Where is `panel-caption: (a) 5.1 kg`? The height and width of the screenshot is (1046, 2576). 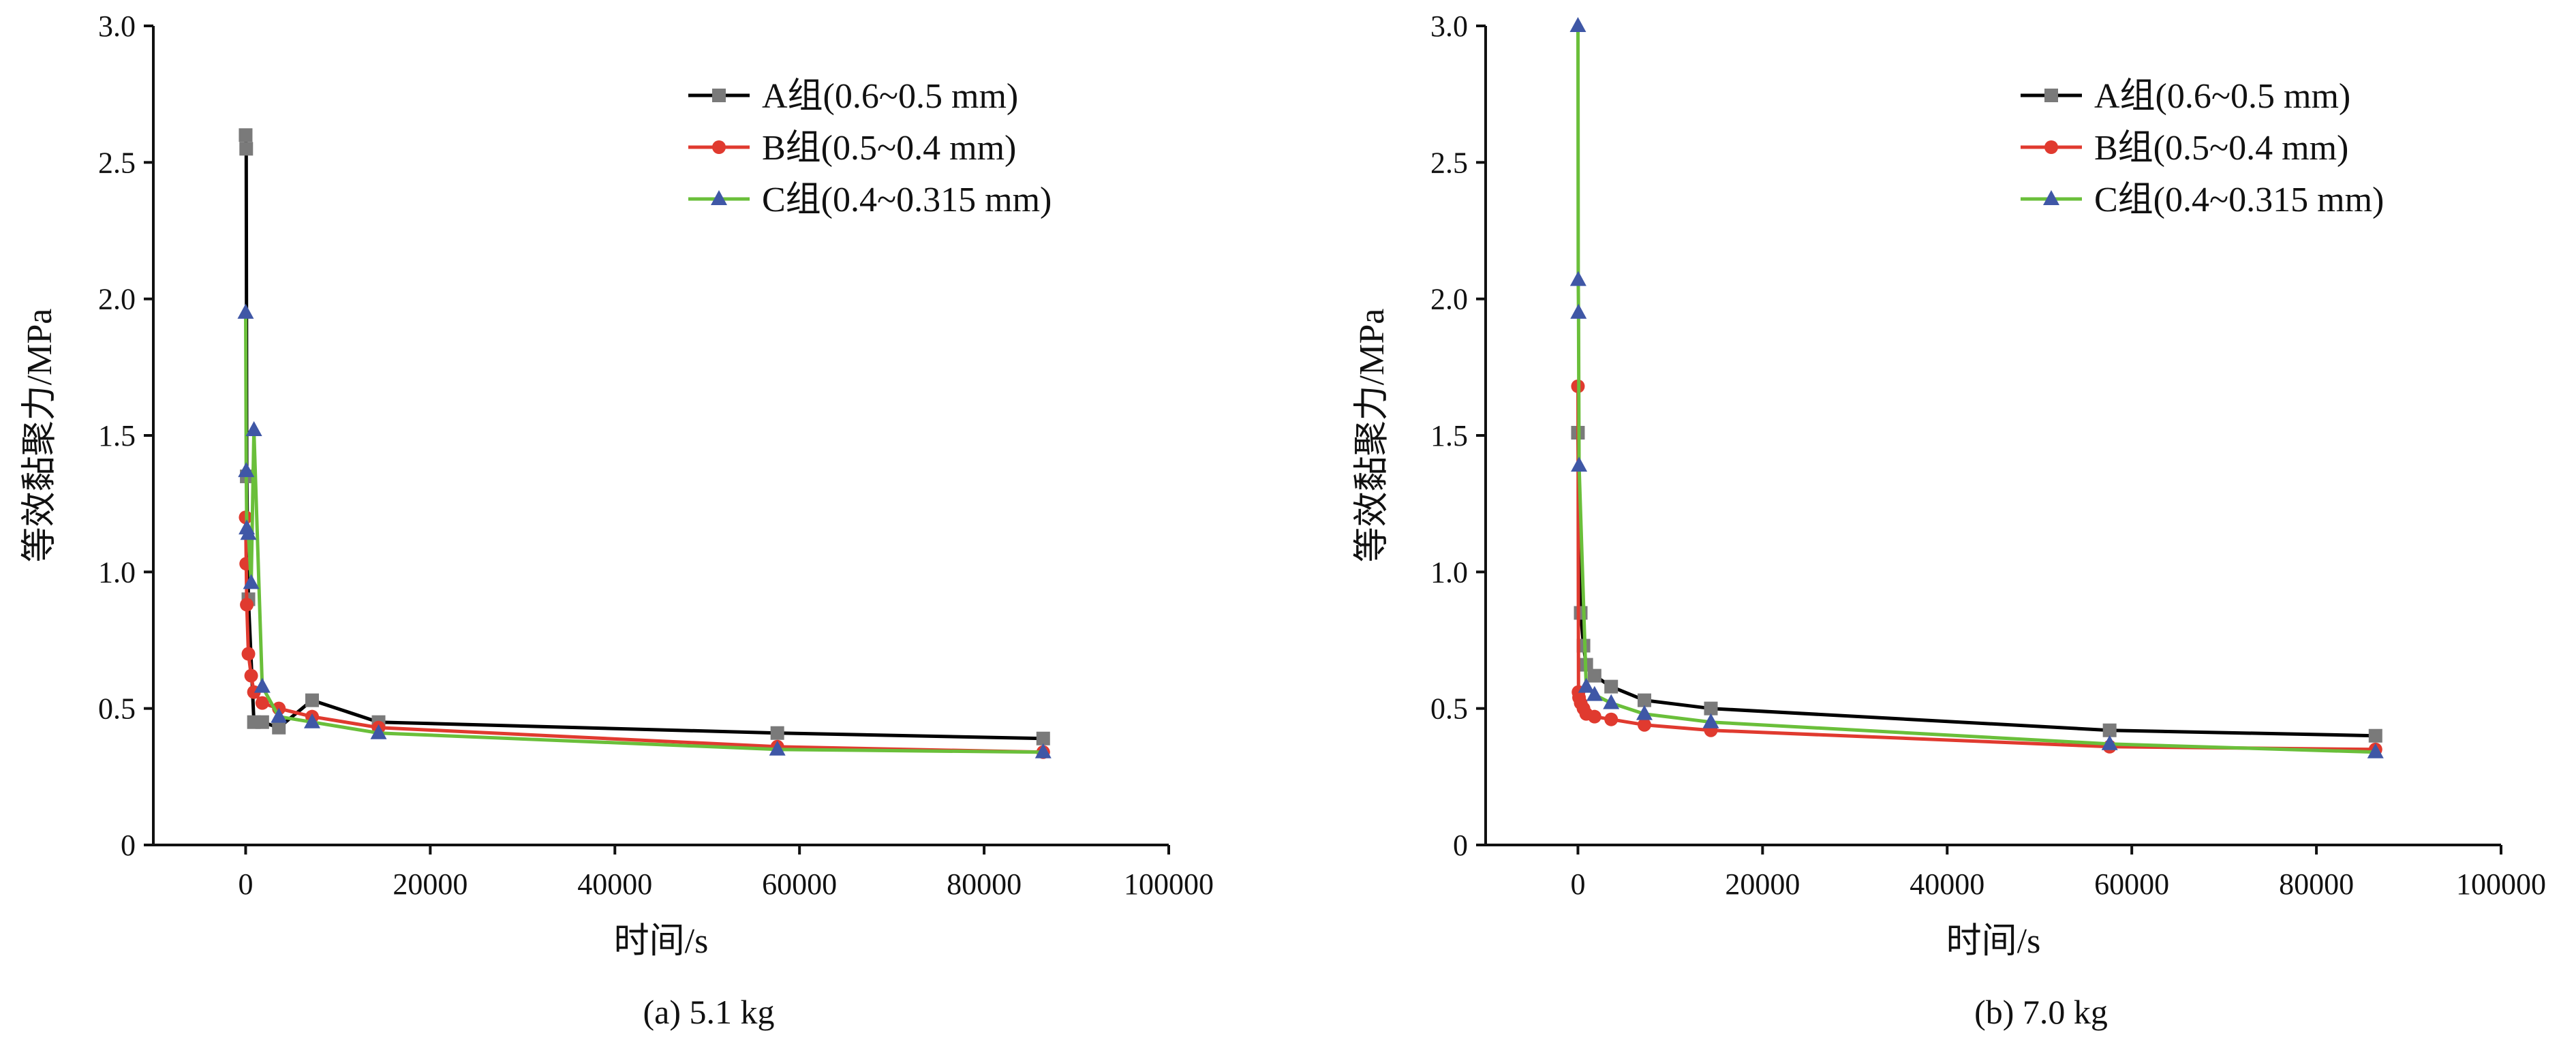 panel-caption: (a) 5.1 kg is located at coordinates (709, 1012).